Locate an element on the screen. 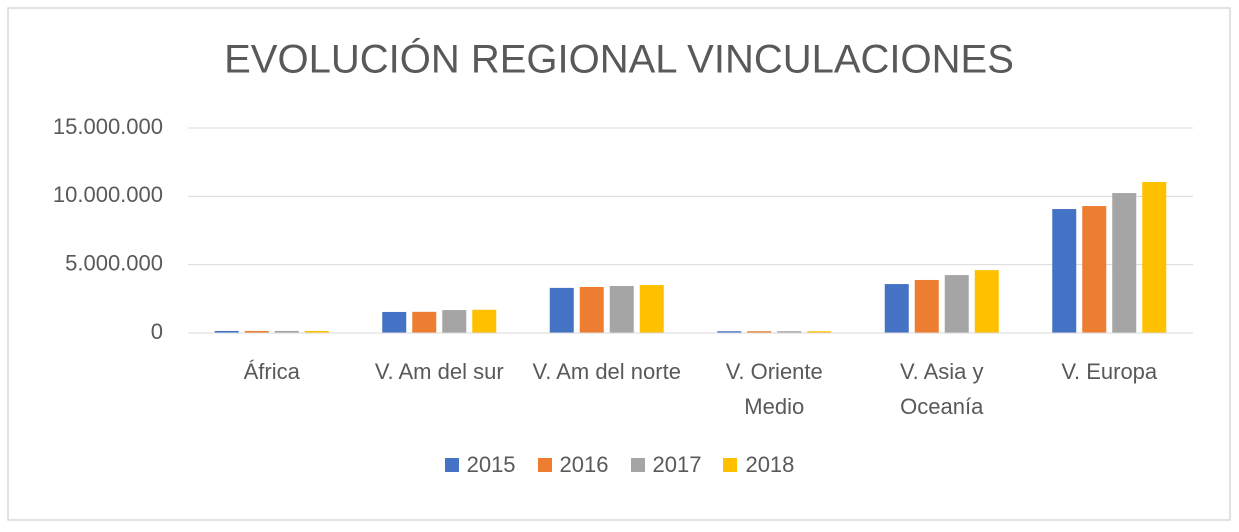  legend-item: 2017 is located at coordinates (666, 465).